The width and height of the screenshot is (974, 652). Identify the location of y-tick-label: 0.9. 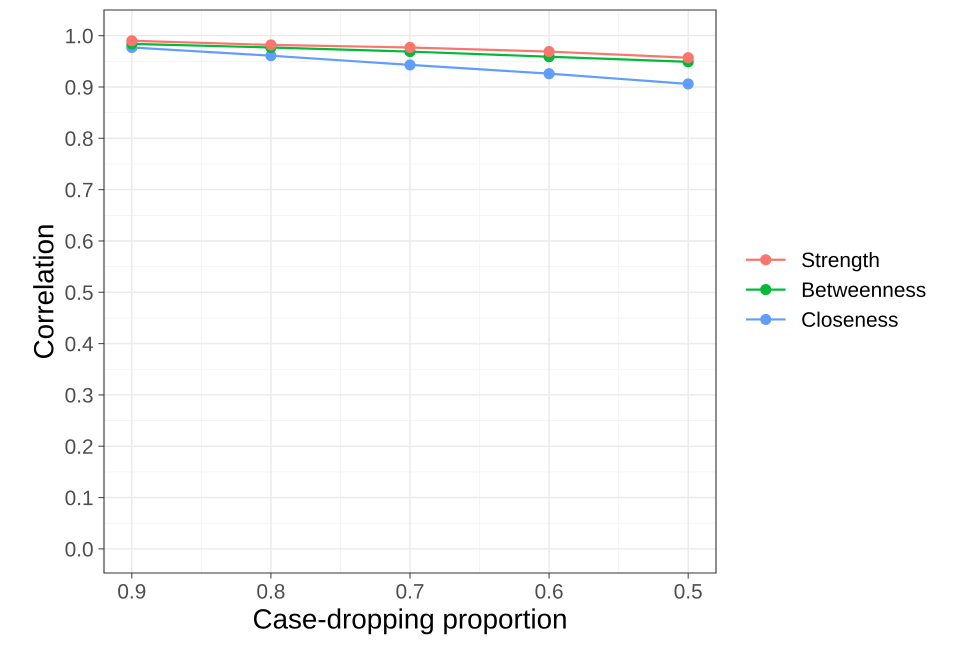
(79, 87).